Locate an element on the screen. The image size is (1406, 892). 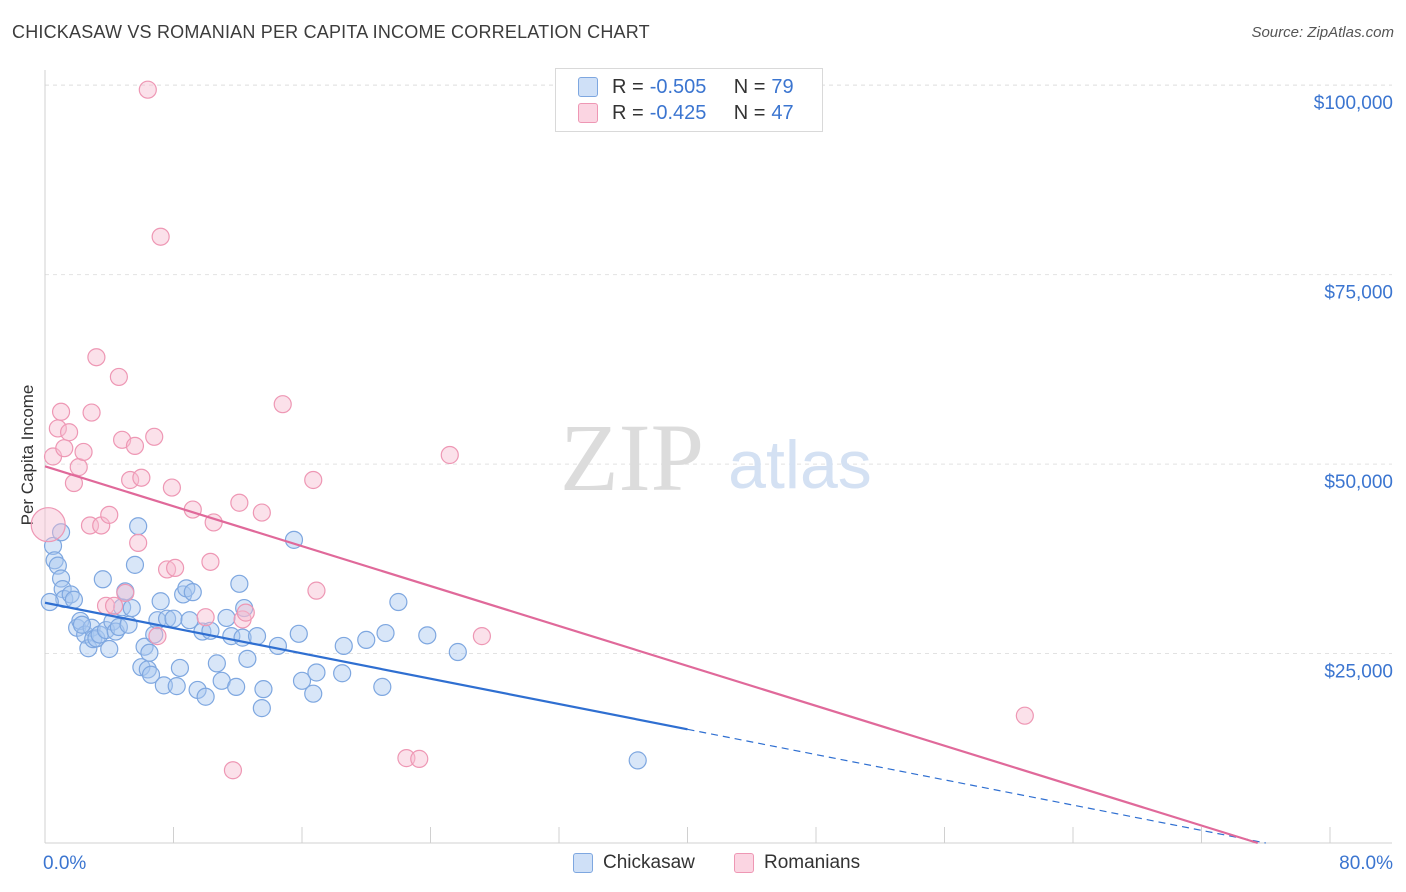
chickasaw-swatch is located at coordinates (588, 87).